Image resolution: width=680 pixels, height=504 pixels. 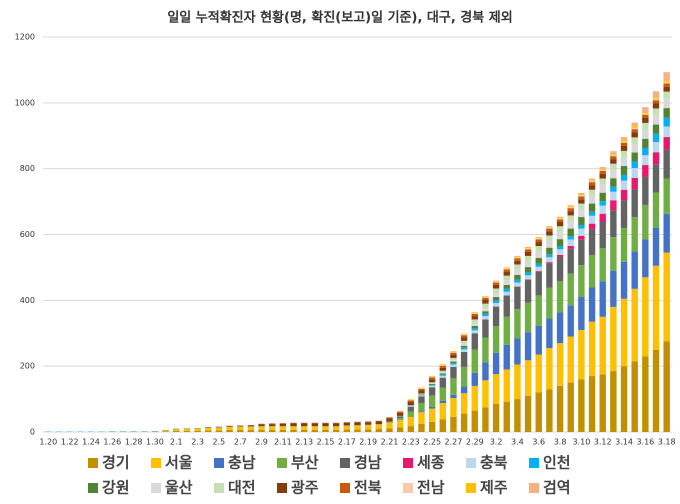 What do you see at coordinates (240, 442) in the screenshot?
I see `x-tick-label: 2.7` at bounding box center [240, 442].